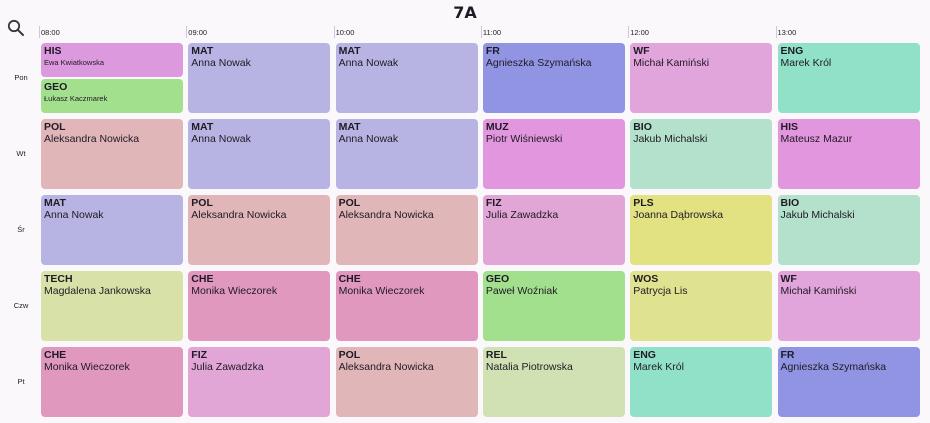  What do you see at coordinates (639, 32) in the screenshot?
I see `time-label: 12:00` at bounding box center [639, 32].